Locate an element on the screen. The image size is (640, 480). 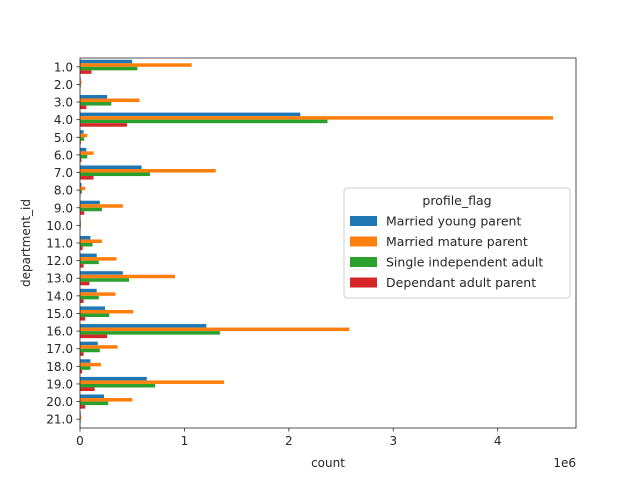
bar-2.0-married-mature-parent is located at coordinates (81, 82).